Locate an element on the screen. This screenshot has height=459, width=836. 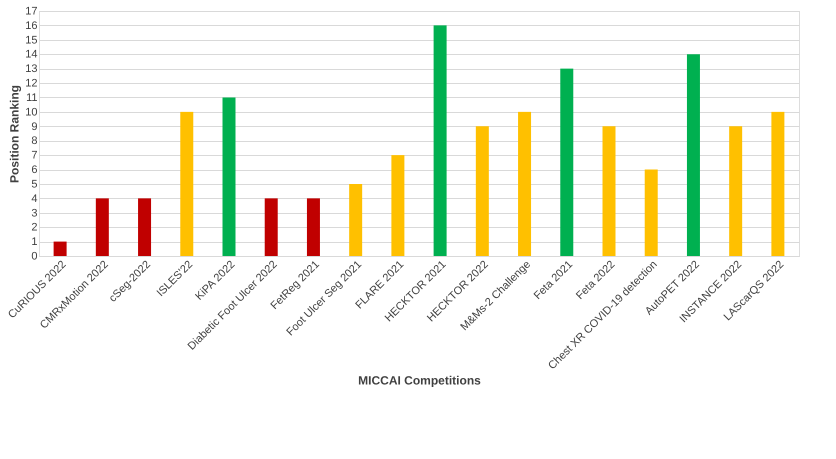
y-tick-label: 15 is located at coordinates (31, 40).